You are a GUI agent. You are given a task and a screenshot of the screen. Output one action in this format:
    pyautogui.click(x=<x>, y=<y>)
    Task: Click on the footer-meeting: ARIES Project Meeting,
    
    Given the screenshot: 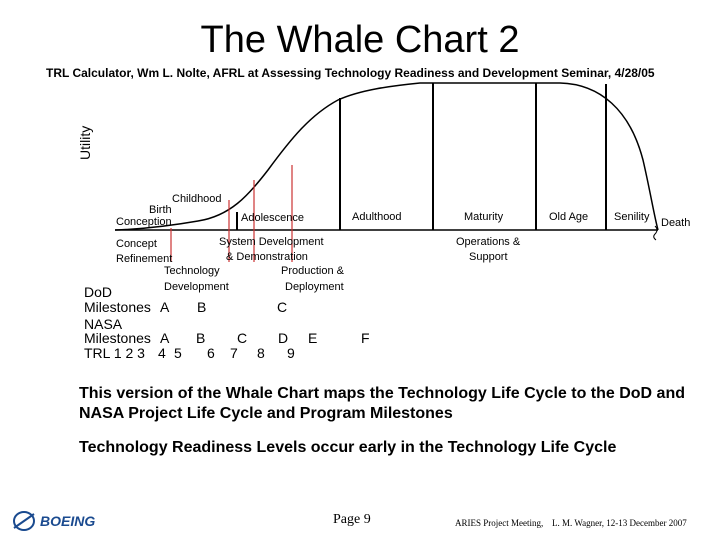 What is the action you would take?
    pyautogui.click(x=499, y=523)
    